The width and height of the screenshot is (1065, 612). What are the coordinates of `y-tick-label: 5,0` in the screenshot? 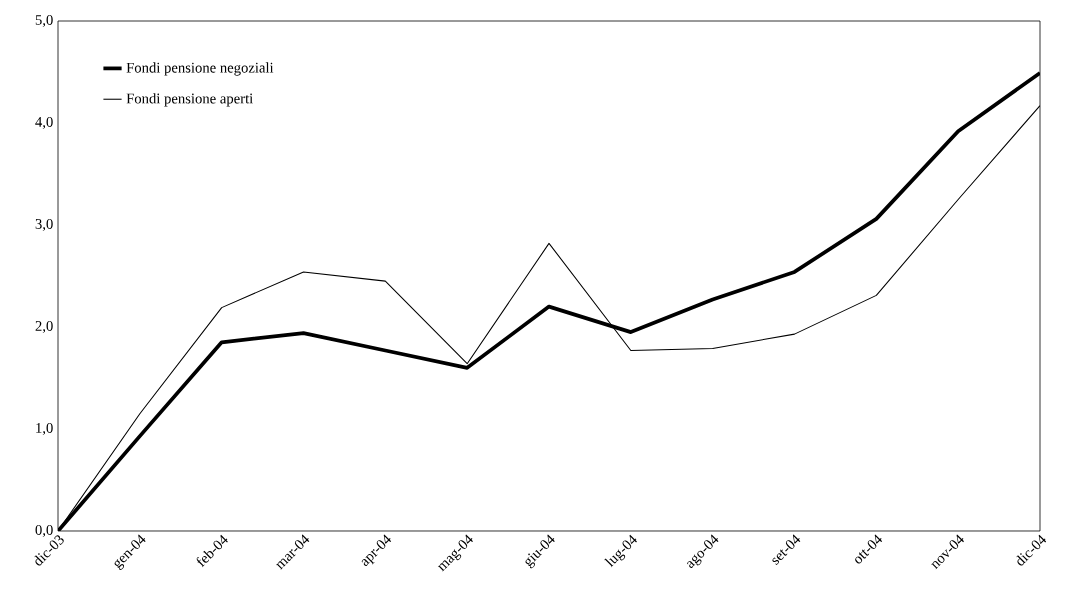 It's located at (44, 21).